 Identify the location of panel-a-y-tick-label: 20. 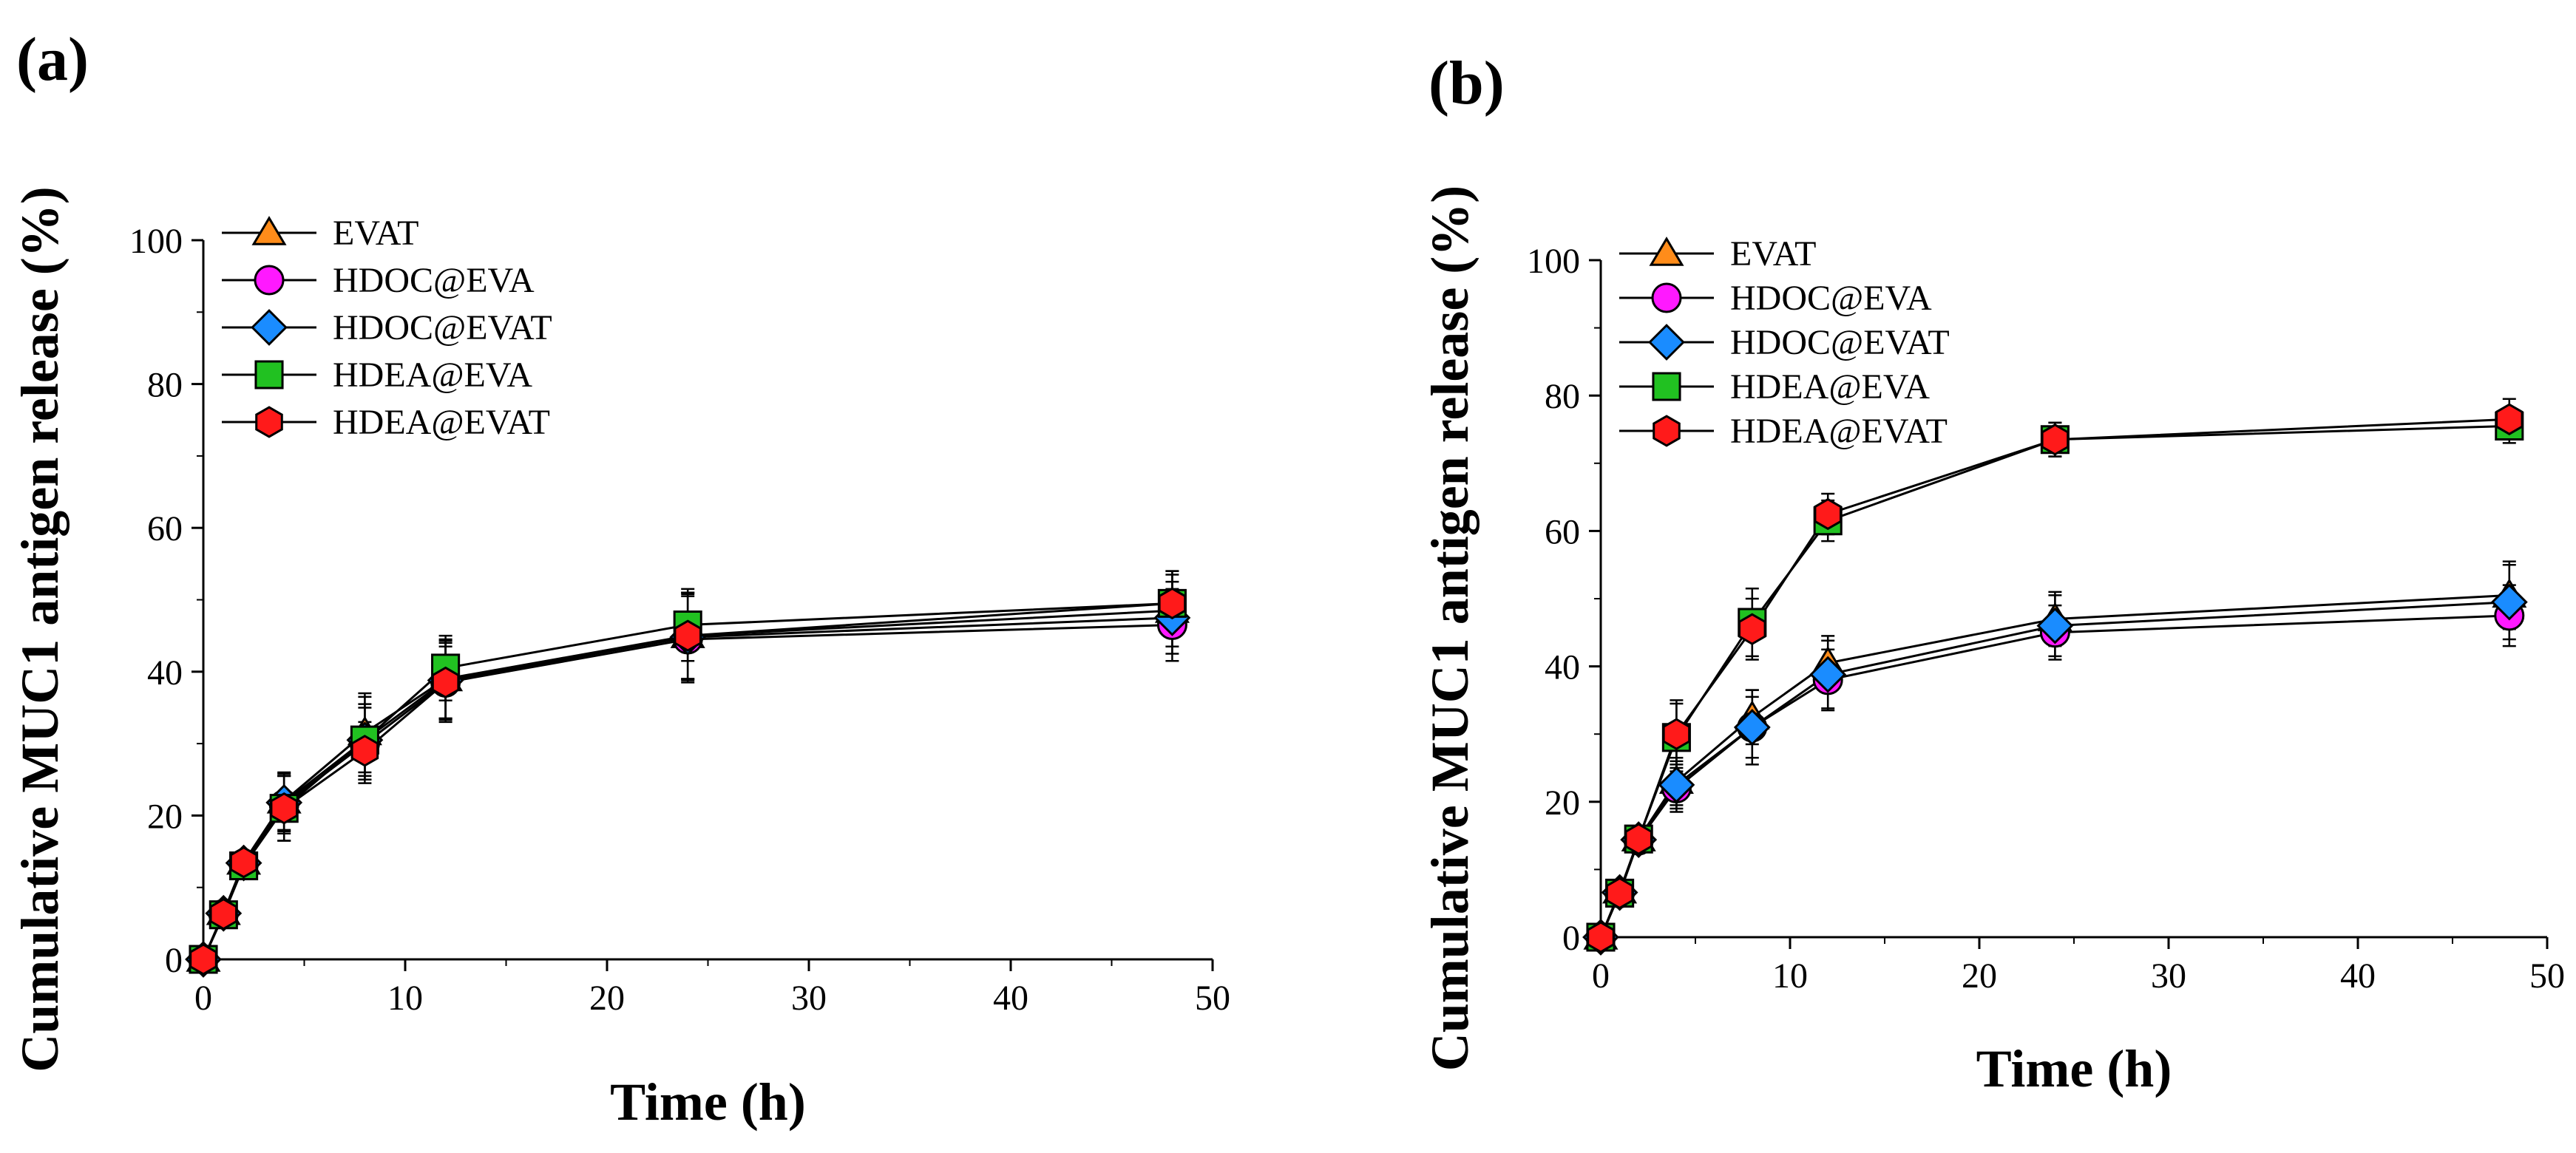
(165, 816).